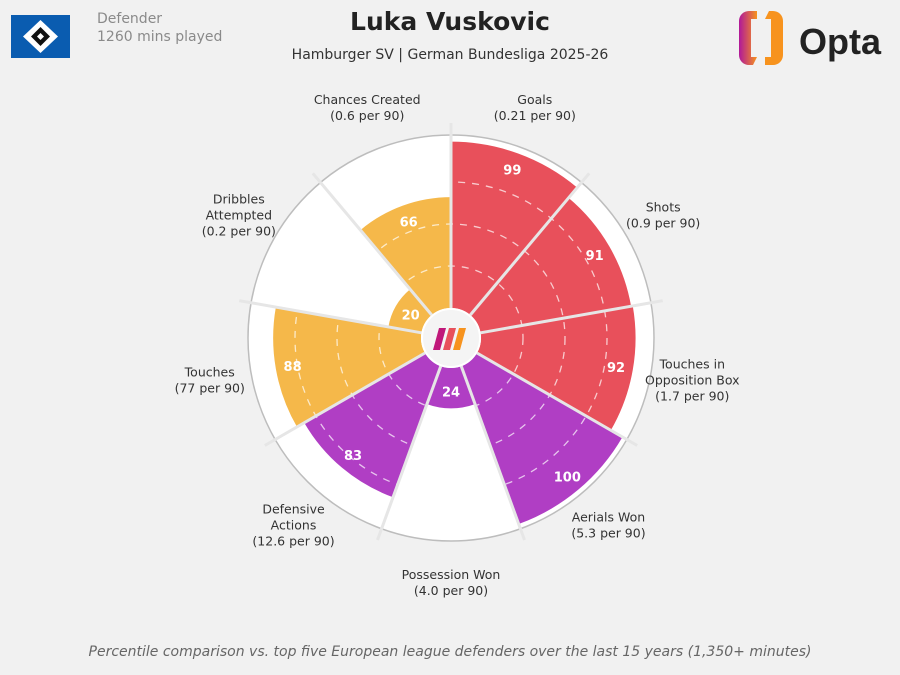  What do you see at coordinates (294, 525) in the screenshot?
I see `category-label: Actions` at bounding box center [294, 525].